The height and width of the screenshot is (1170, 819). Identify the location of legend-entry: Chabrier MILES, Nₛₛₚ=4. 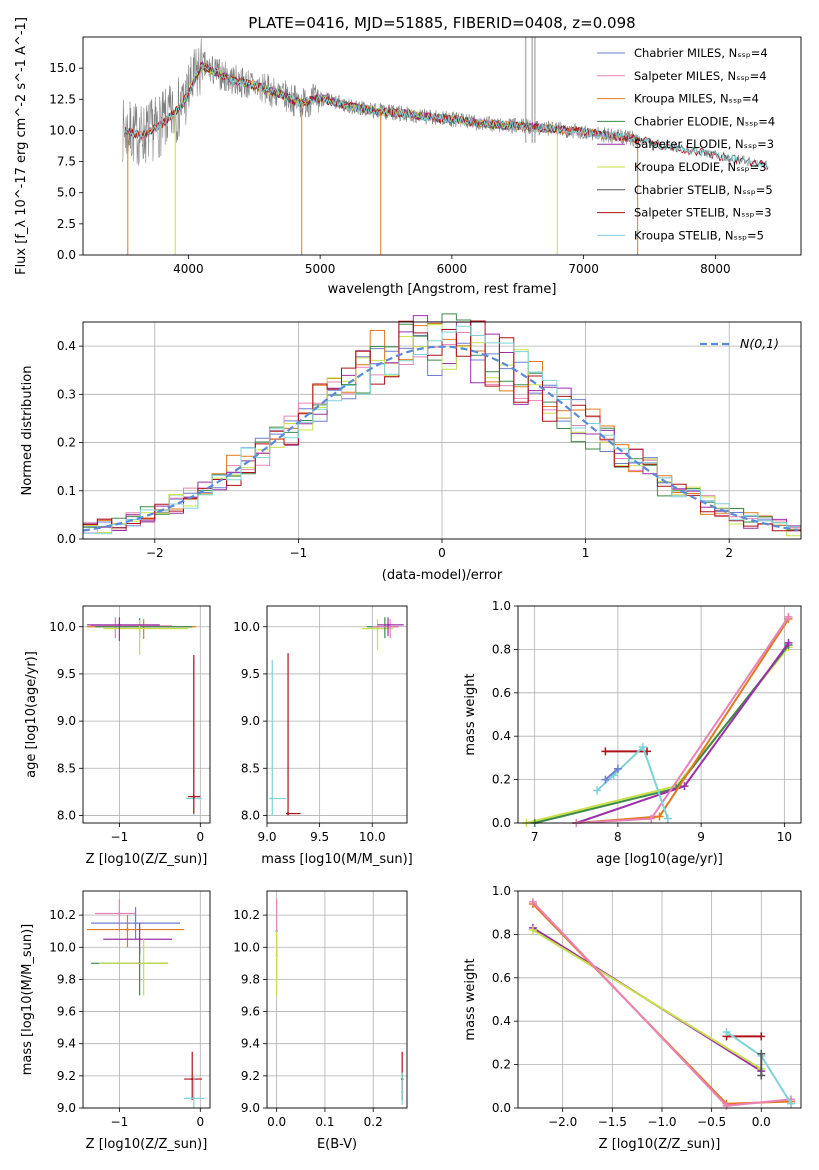
(701, 53).